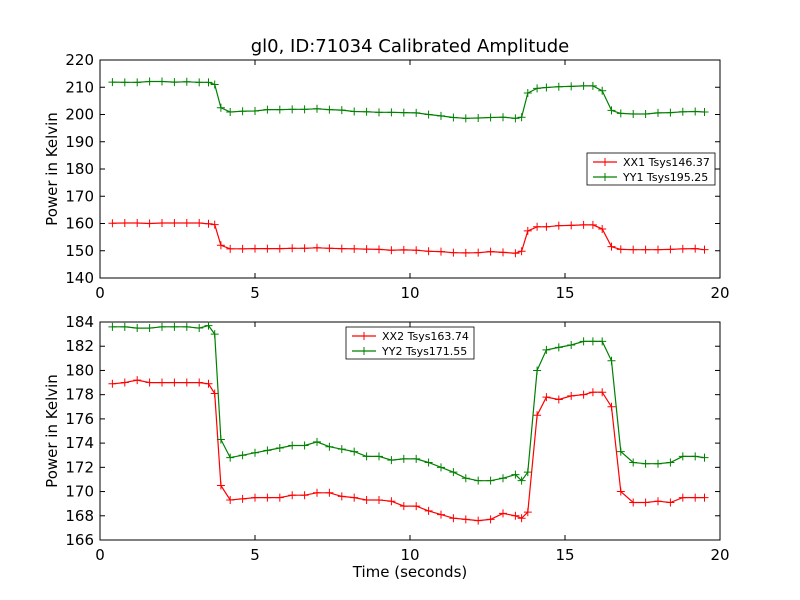 The width and height of the screenshot is (800, 600). What do you see at coordinates (425, 336) in the screenshot?
I see `legend-entry: XX2 Tsys163.74` at bounding box center [425, 336].